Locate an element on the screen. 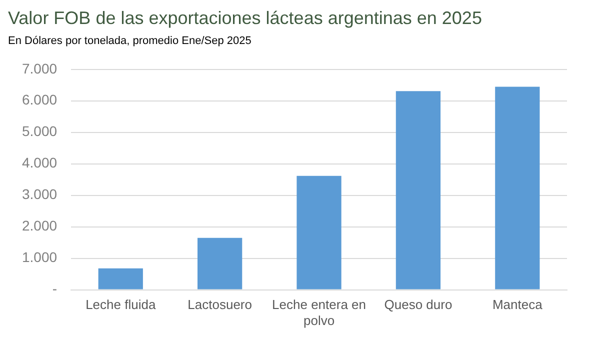 Image resolution: width=589 pixels, height=345 pixels. y-tick-label: 5.000 is located at coordinates (40, 131).